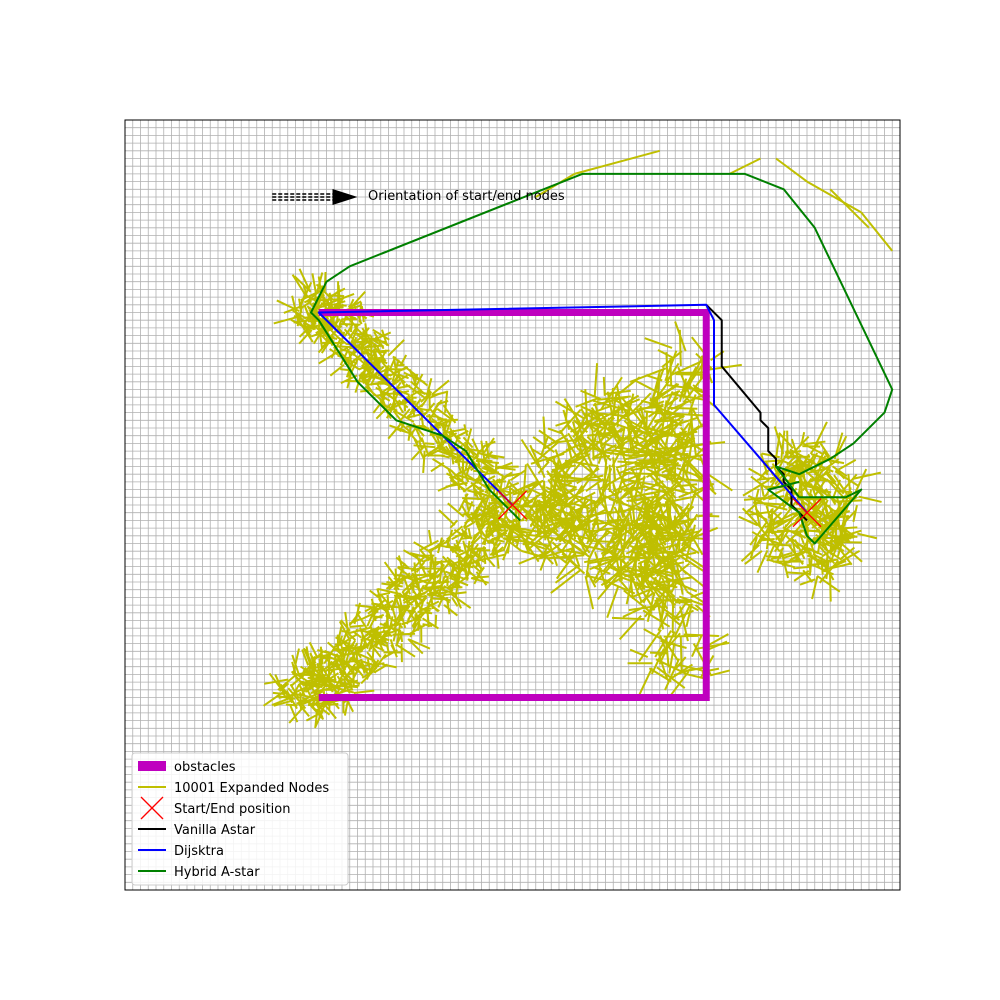  Describe the element at coordinates (240, 819) in the screenshot. I see `legend-box` at that location.